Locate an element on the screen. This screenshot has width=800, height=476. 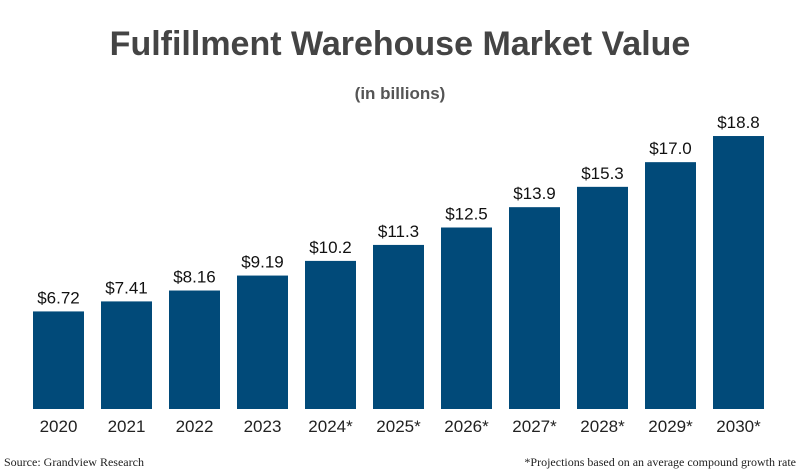
value-label: $7.41 is located at coordinates (126, 287).